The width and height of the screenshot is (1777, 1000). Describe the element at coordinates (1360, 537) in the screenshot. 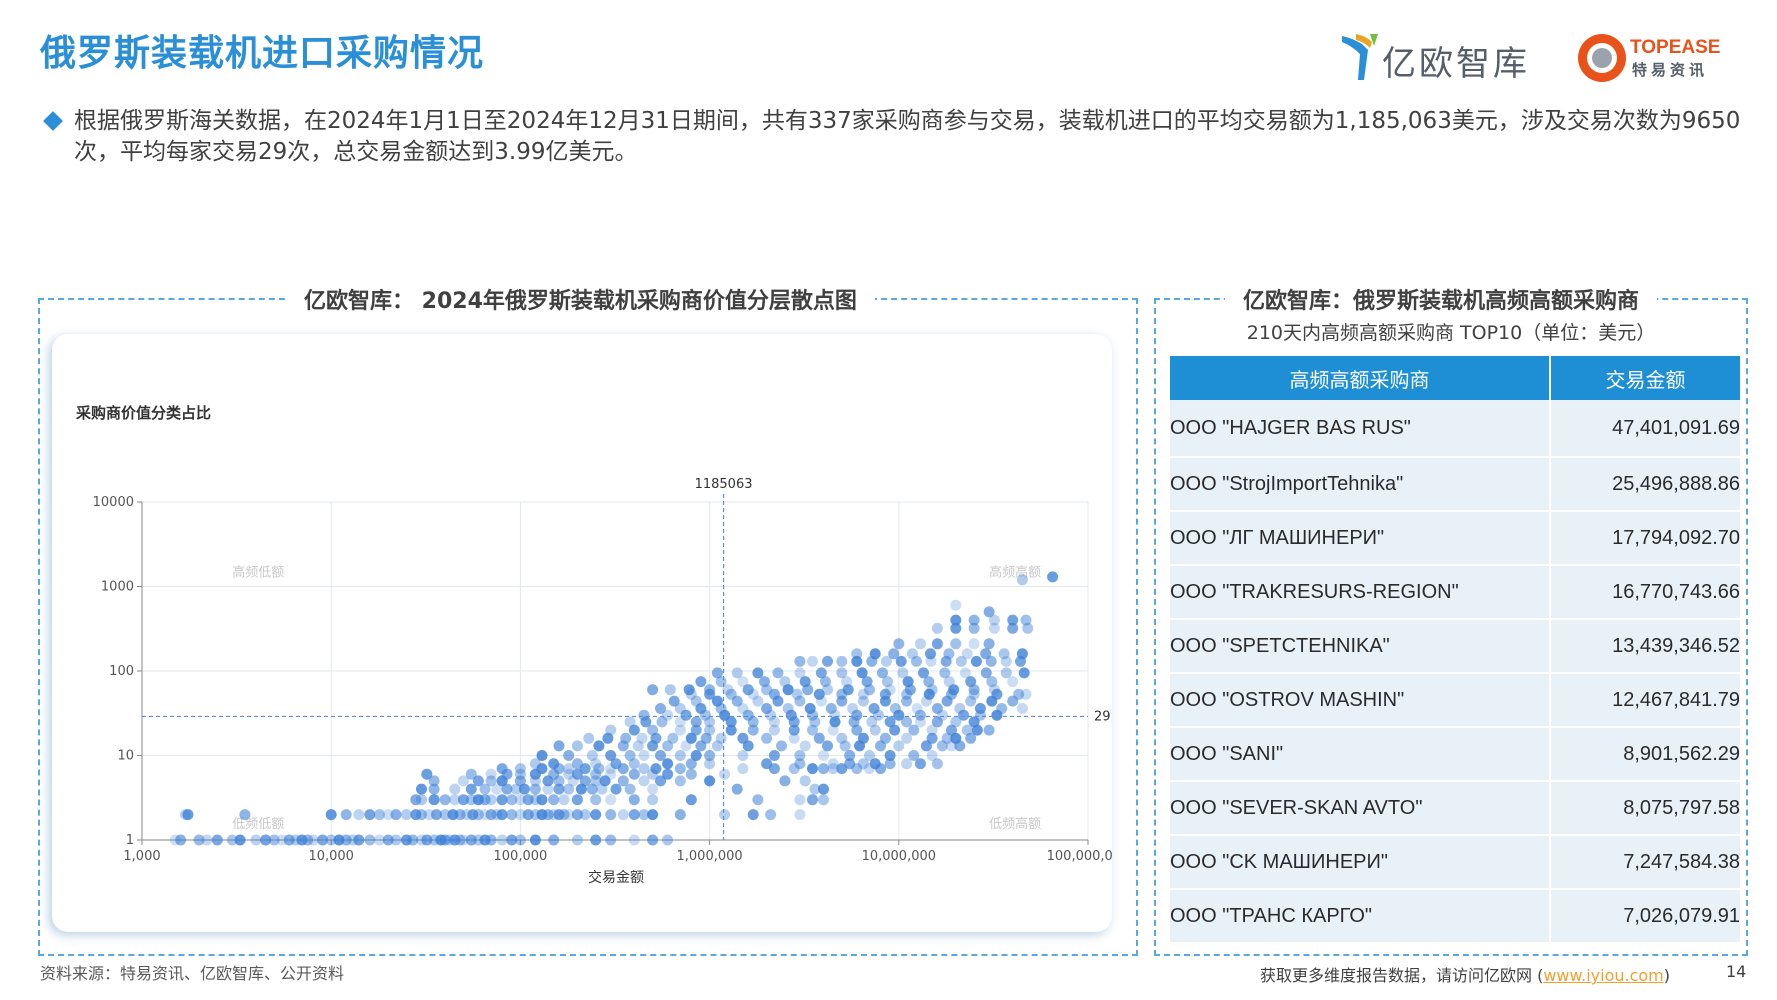

I see `buyer-name: OOO "ЛГ МАШИНЕРИ"` at that location.